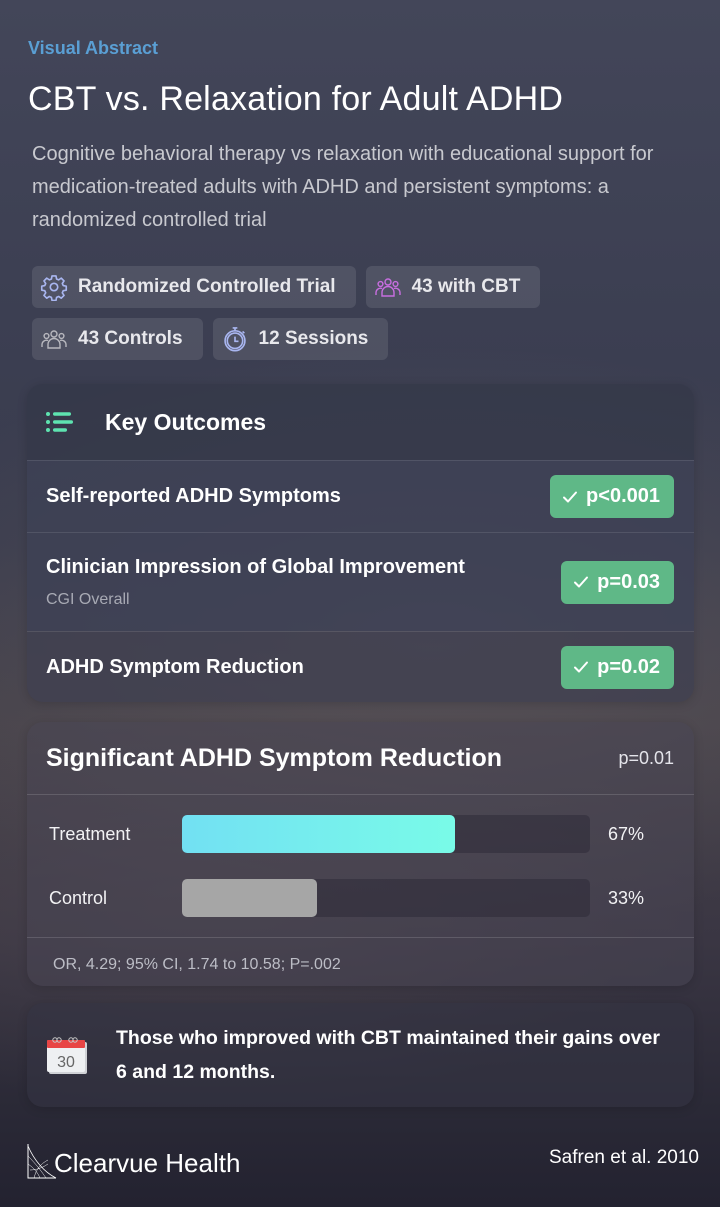 The width and height of the screenshot is (720, 1207). I want to click on outcome-row: Self-reported ADHD Symptoms p<0.001, so click(360, 496).